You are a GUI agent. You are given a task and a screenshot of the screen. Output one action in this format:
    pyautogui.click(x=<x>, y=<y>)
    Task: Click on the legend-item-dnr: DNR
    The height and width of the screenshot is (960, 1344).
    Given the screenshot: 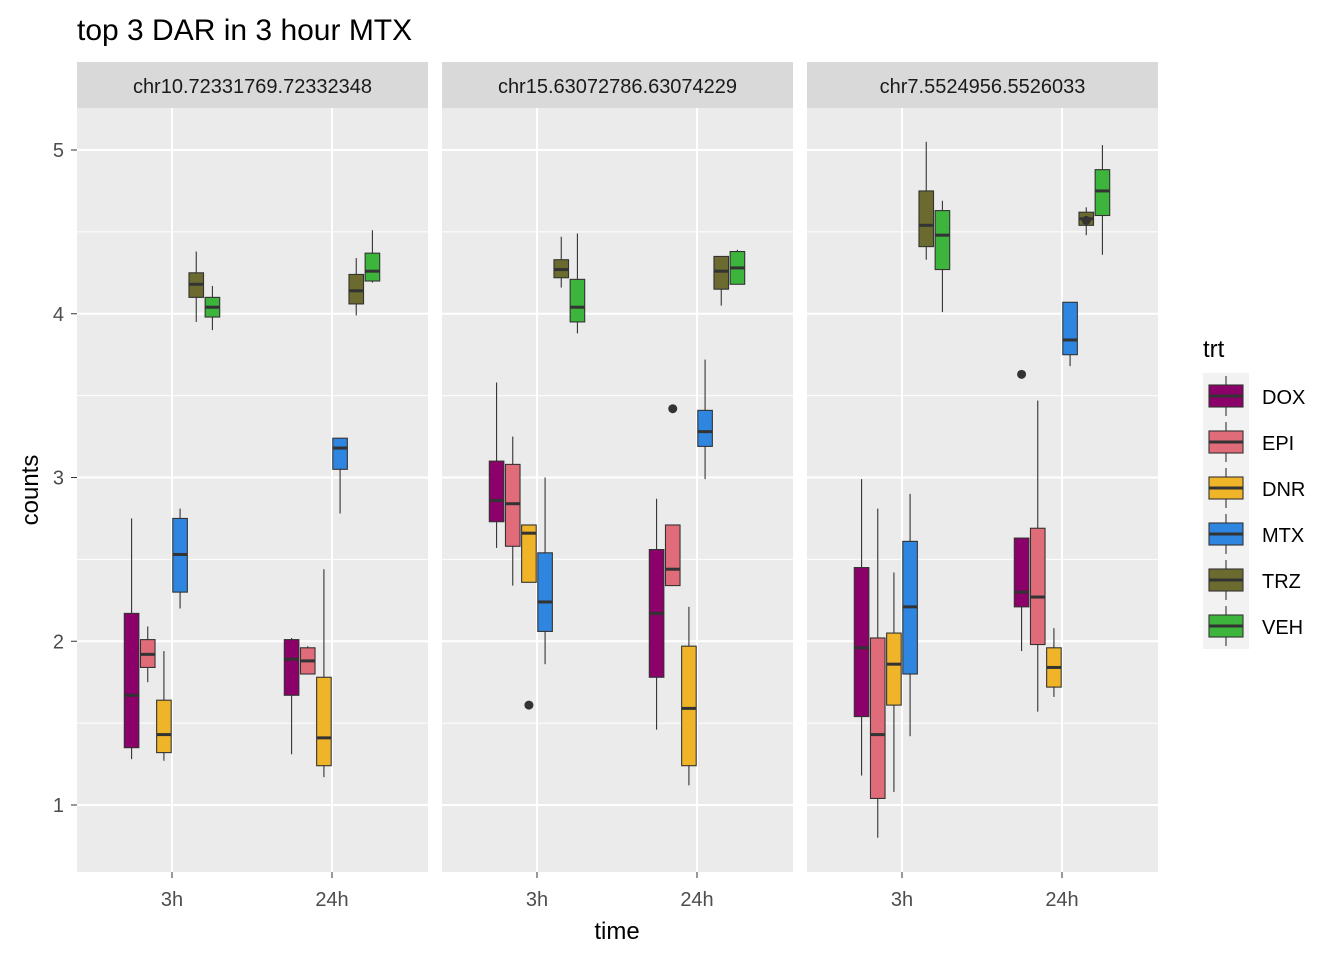 What is the action you would take?
    pyautogui.click(x=1254, y=488)
    